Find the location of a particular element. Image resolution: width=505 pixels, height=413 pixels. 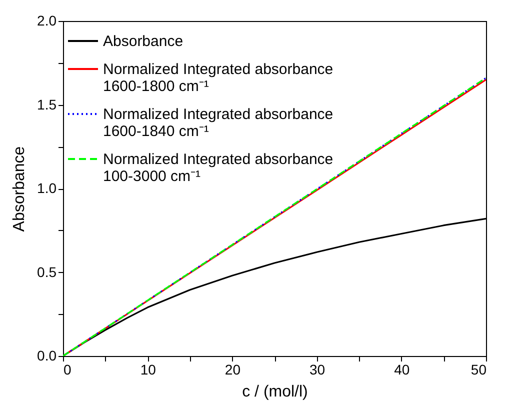

y-tick-label: 0.5 is located at coordinates (47, 272).